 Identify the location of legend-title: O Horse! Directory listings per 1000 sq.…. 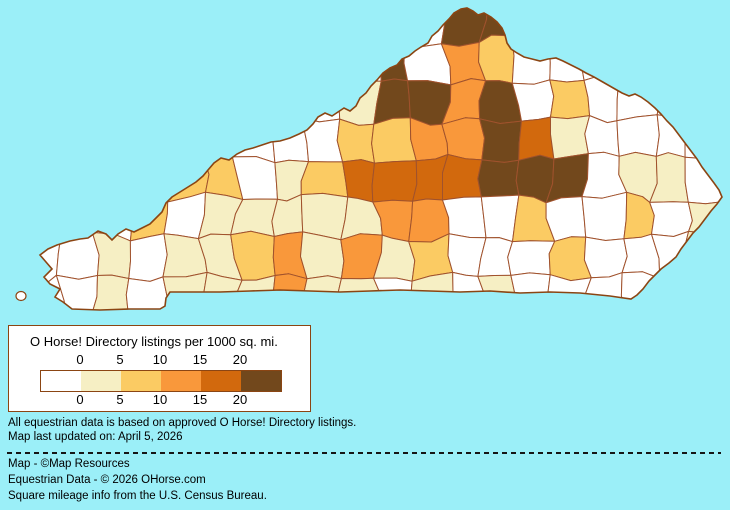
(154, 341).